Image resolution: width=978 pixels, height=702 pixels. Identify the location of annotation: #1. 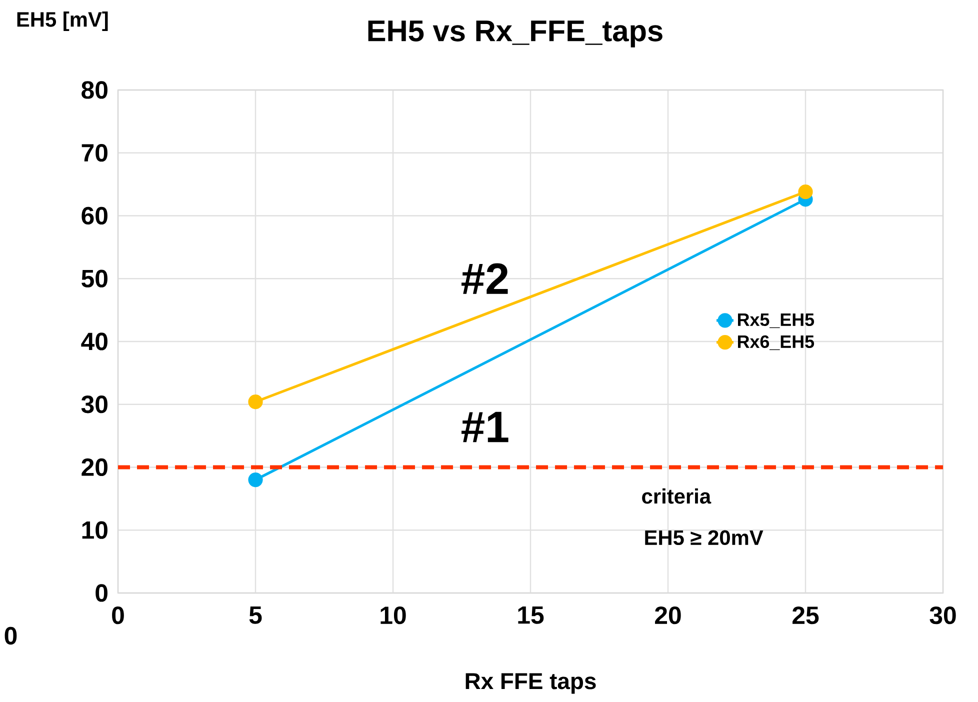
(485, 427).